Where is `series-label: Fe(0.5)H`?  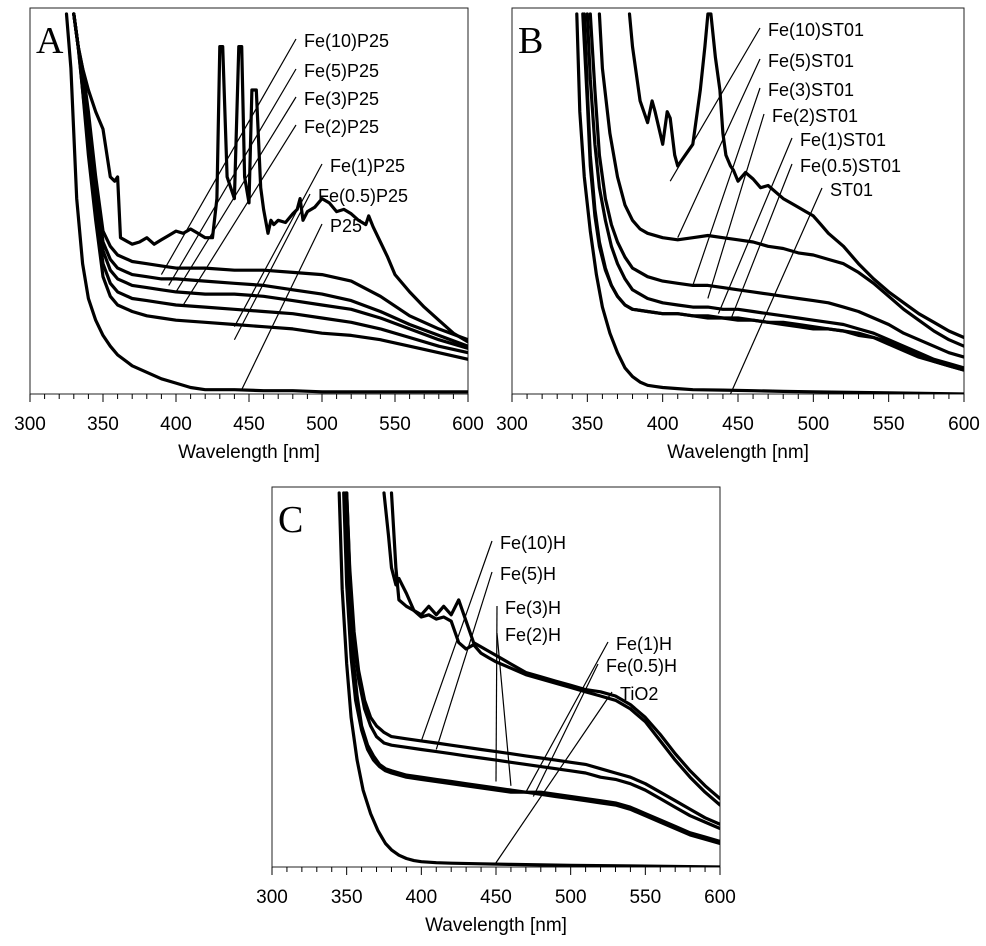 series-label: Fe(0.5)H is located at coordinates (641, 666).